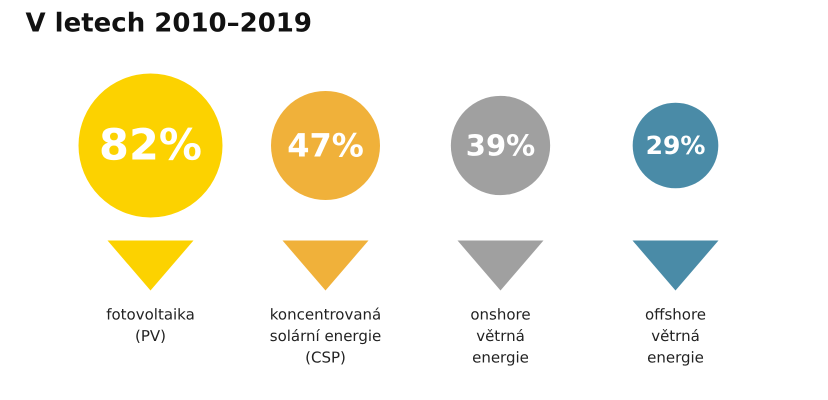  What do you see at coordinates (169, 23) in the screenshot?
I see `text: V letech 2010–2019` at bounding box center [169, 23].